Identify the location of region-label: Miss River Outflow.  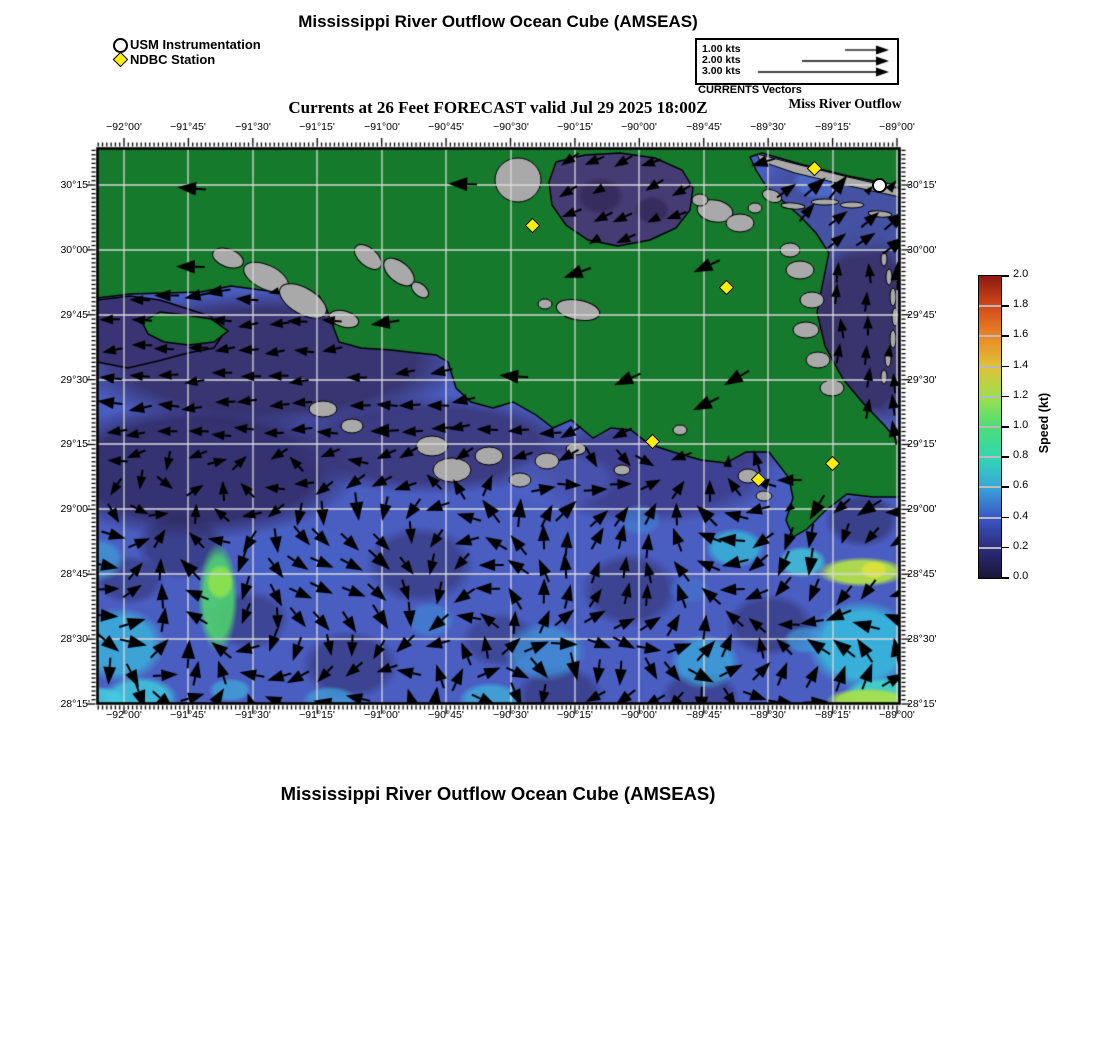
(845, 103).